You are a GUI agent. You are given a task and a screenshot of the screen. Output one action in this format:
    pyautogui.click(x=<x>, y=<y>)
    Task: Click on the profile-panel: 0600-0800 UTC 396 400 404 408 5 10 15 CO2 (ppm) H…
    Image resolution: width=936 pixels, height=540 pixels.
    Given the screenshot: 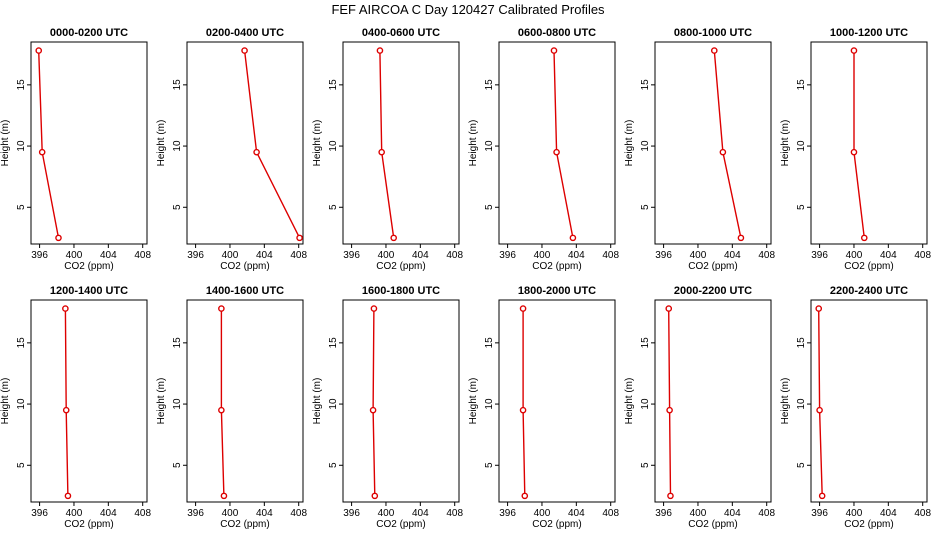 What is the action you would take?
    pyautogui.click(x=543, y=149)
    